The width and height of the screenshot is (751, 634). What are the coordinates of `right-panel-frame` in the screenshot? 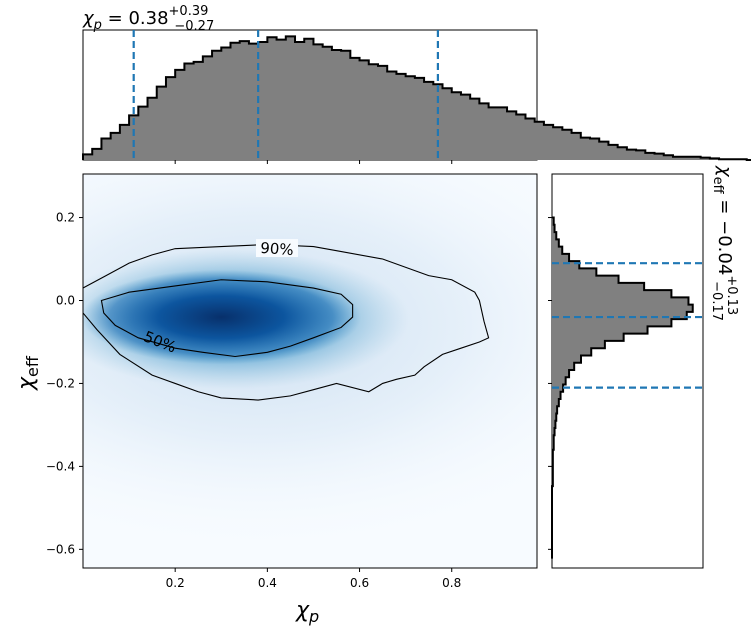 It's located at (627, 371).